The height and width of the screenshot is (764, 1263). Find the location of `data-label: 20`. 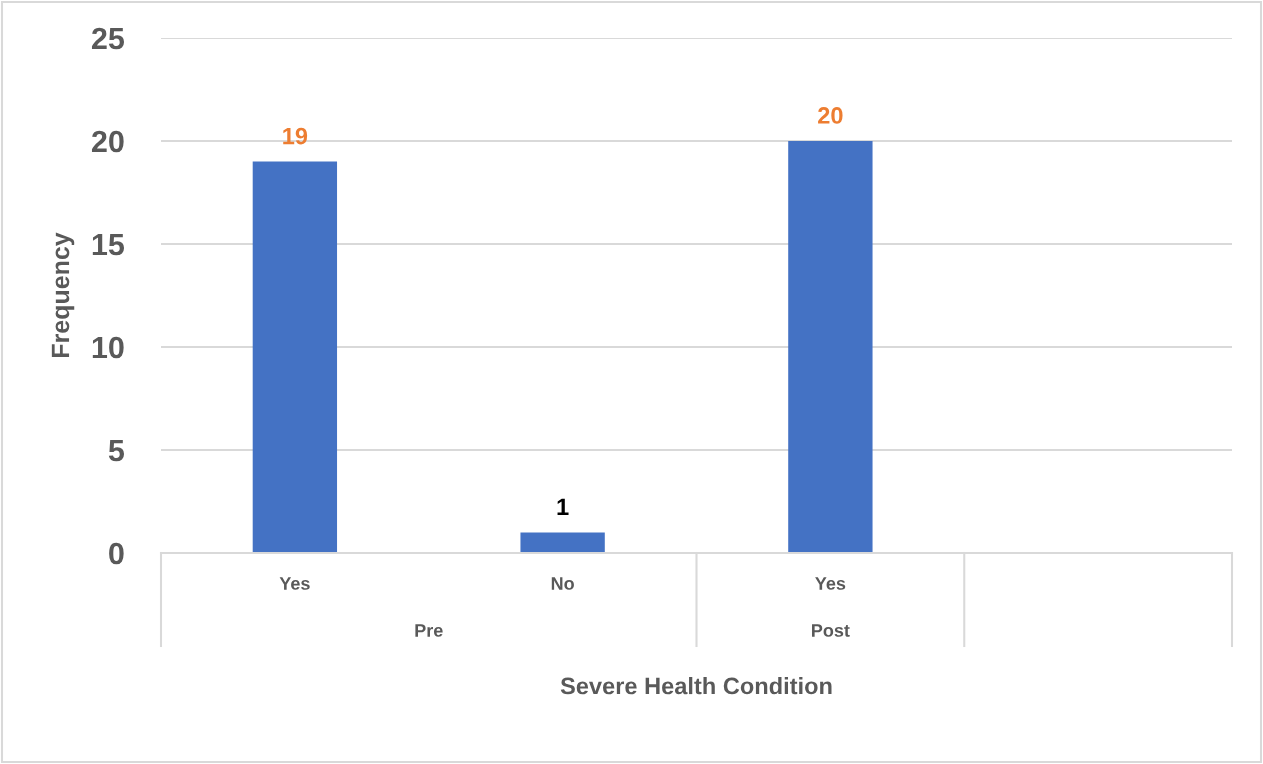

data-label: 20 is located at coordinates (830, 115).